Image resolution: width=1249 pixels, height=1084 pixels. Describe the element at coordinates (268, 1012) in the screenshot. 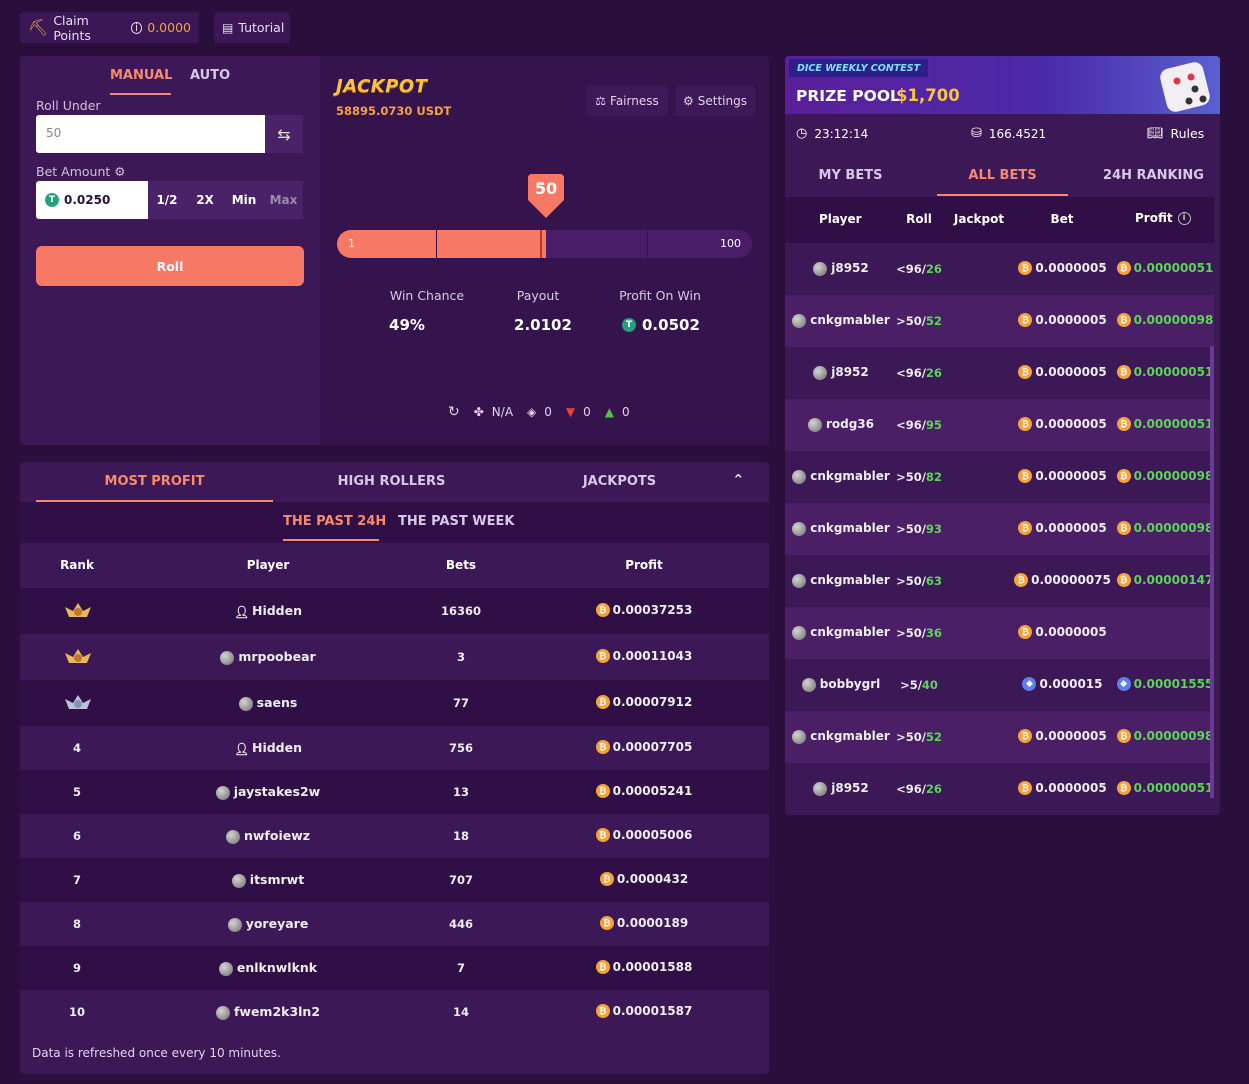

I see `player-cell: fwem2k3ln2` at that location.